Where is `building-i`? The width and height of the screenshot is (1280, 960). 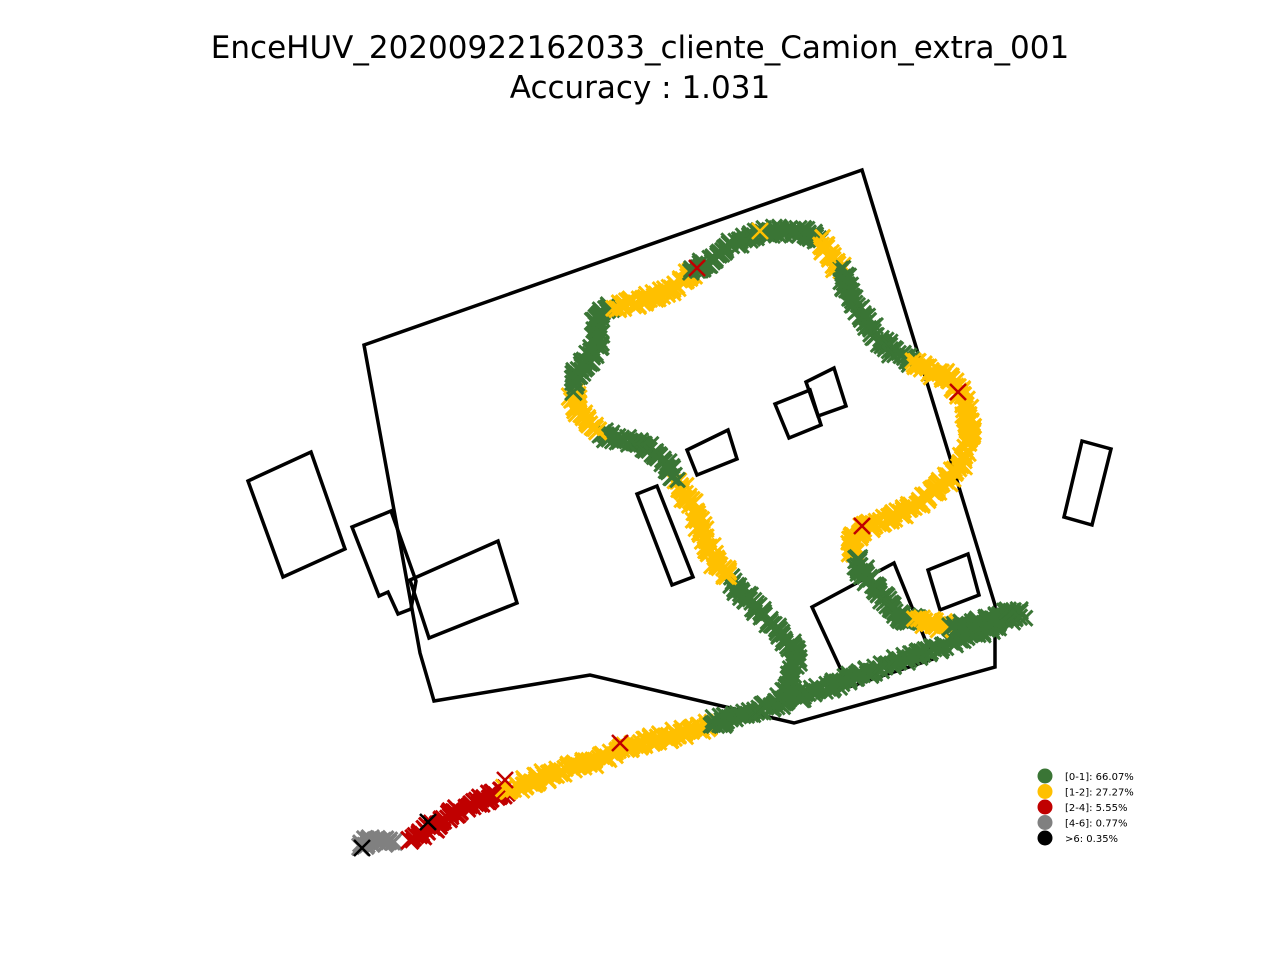
building-i is located at coordinates (953, 582).